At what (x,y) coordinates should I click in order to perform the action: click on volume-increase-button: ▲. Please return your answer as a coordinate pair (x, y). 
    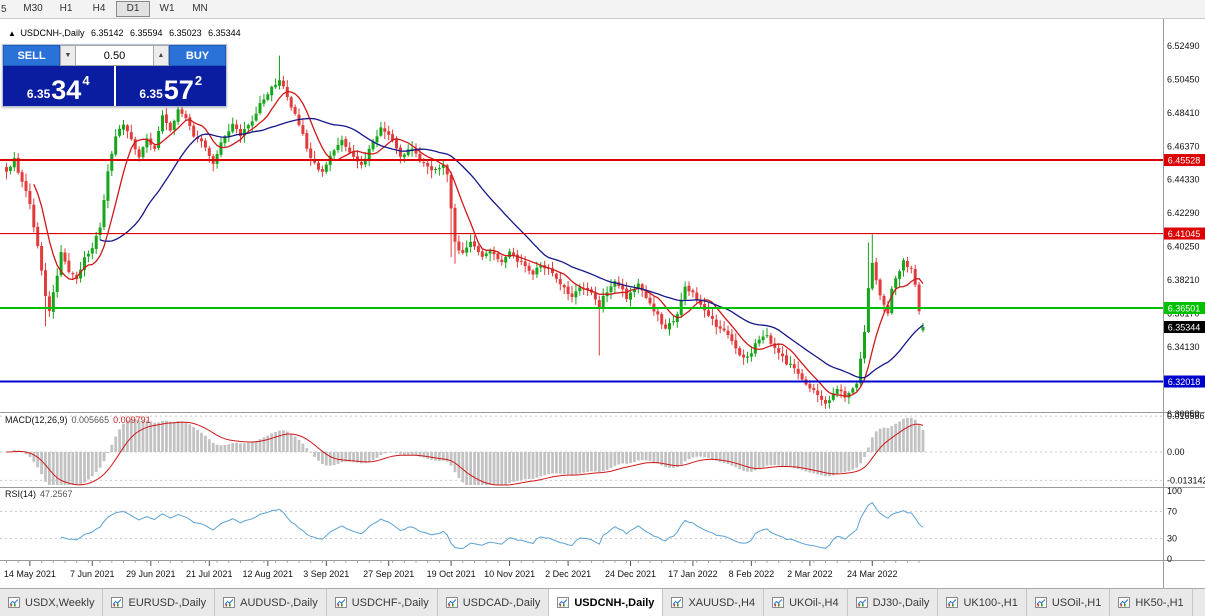
    Looking at the image, I should click on (161, 55).